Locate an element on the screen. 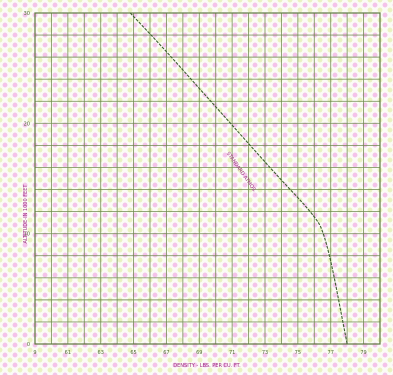 The height and width of the screenshot is (375, 393). x-tick-label: 73 is located at coordinates (265, 353).